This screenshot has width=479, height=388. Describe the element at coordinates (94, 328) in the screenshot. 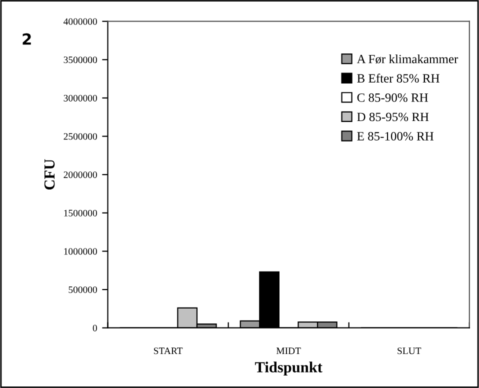

I see `y-tick-label: 0` at that location.